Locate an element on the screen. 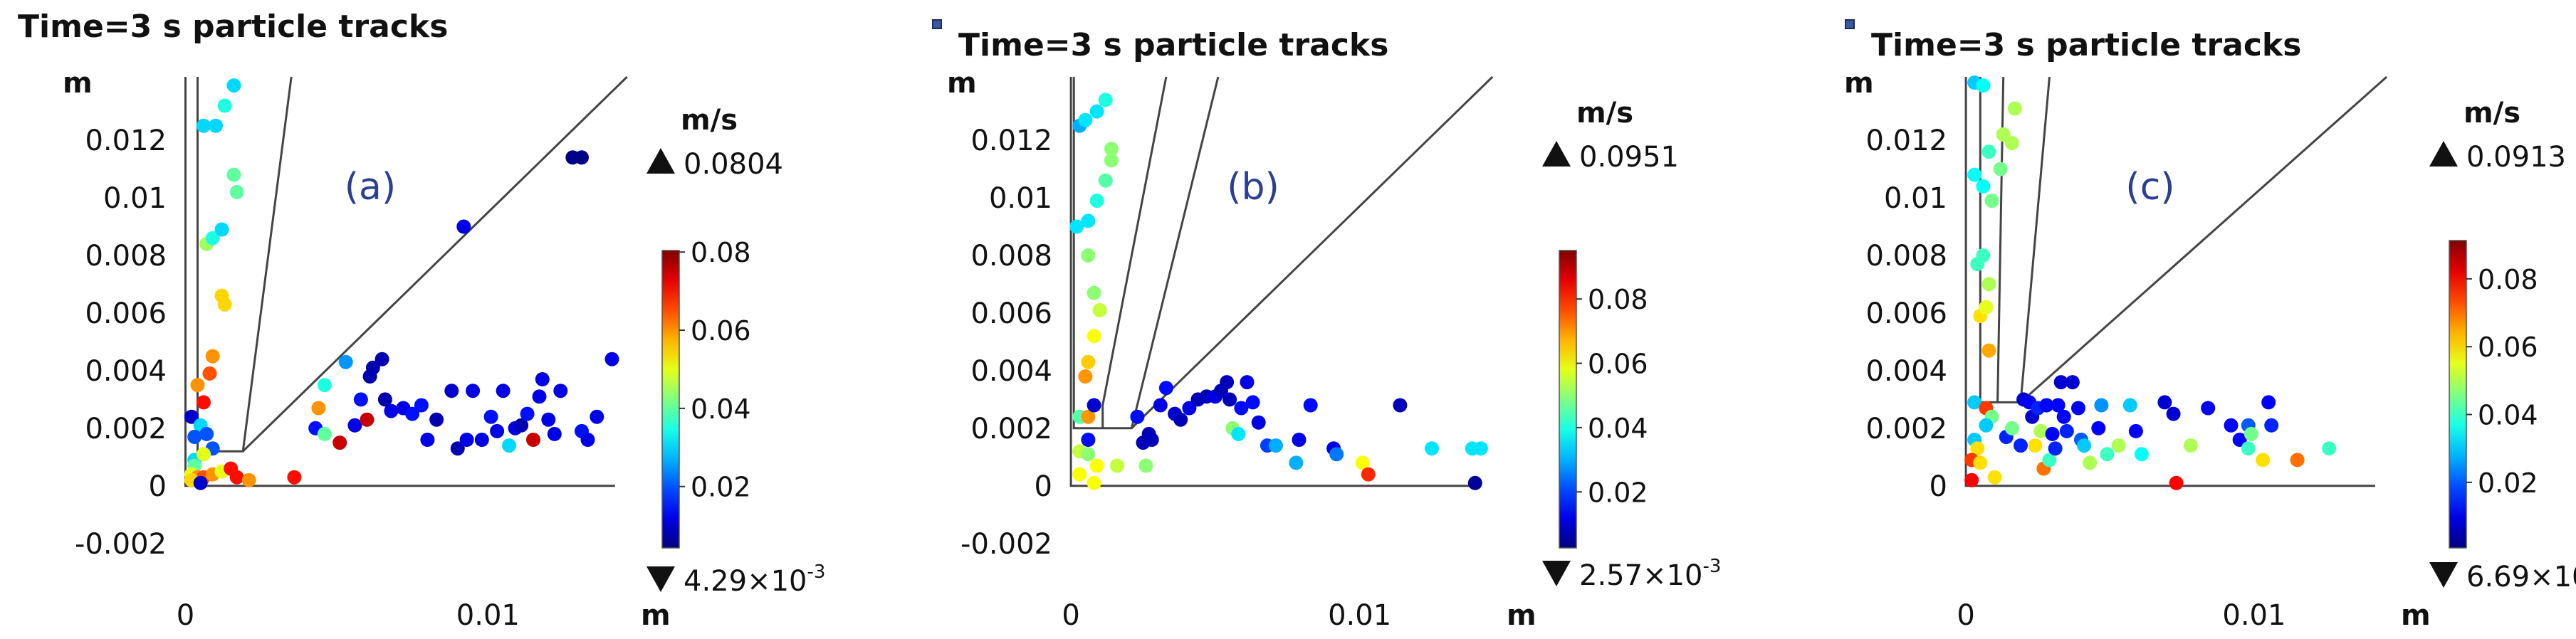  colorbar-tick-label: 0.02 is located at coordinates (1618, 492).